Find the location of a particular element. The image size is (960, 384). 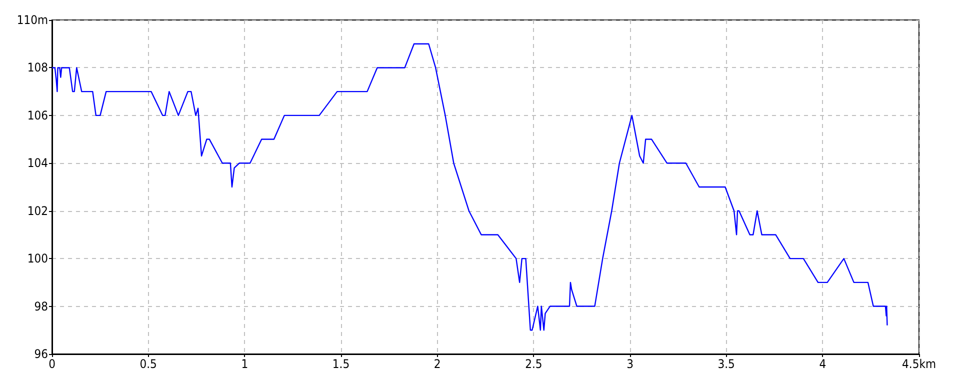

y-tick-label: 106 is located at coordinates (37, 115).